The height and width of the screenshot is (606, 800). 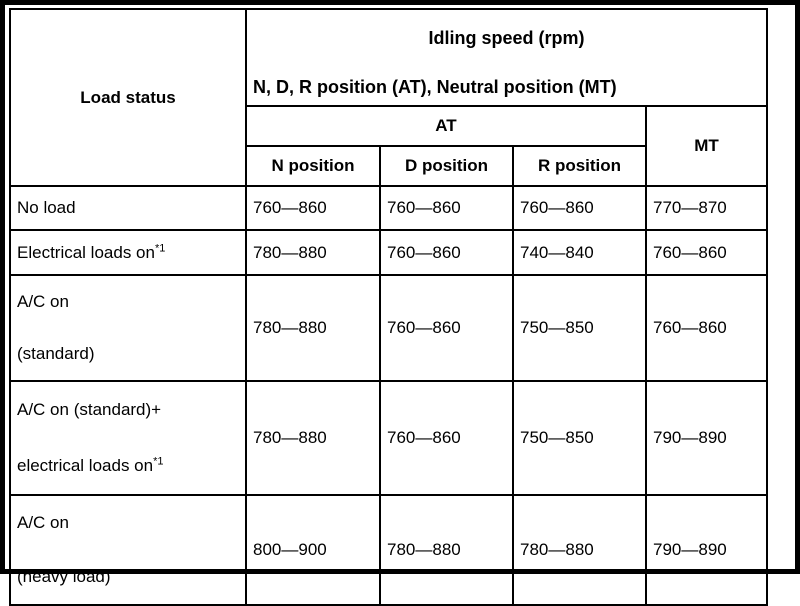 I want to click on row-label: Electrical loads on*1, so click(x=128, y=252).